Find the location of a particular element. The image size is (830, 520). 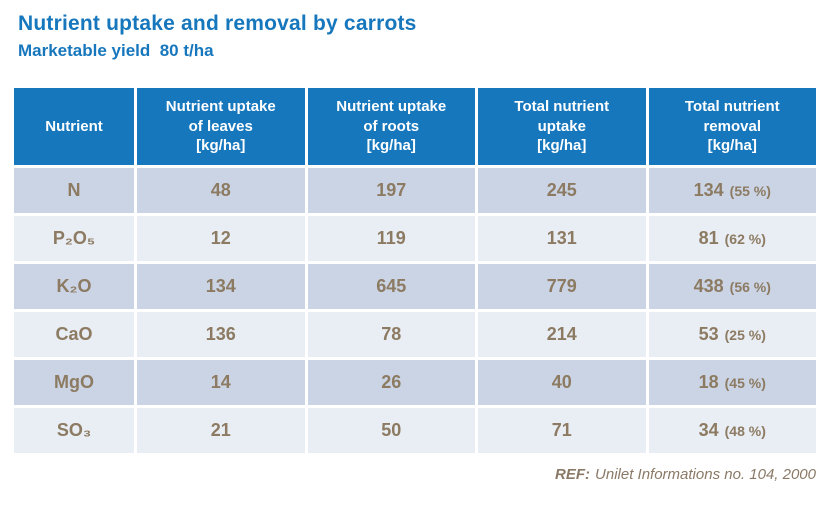

cell-roots: 197 is located at coordinates (391, 190).